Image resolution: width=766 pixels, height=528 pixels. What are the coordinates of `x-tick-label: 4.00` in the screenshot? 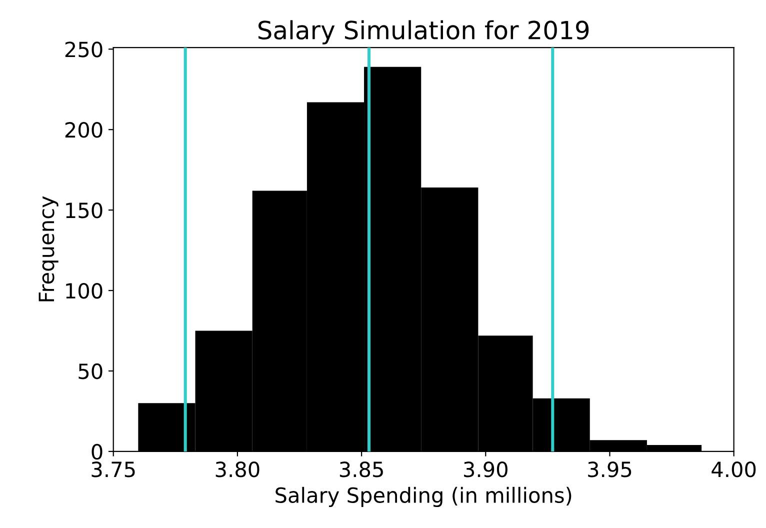 It's located at (734, 470).